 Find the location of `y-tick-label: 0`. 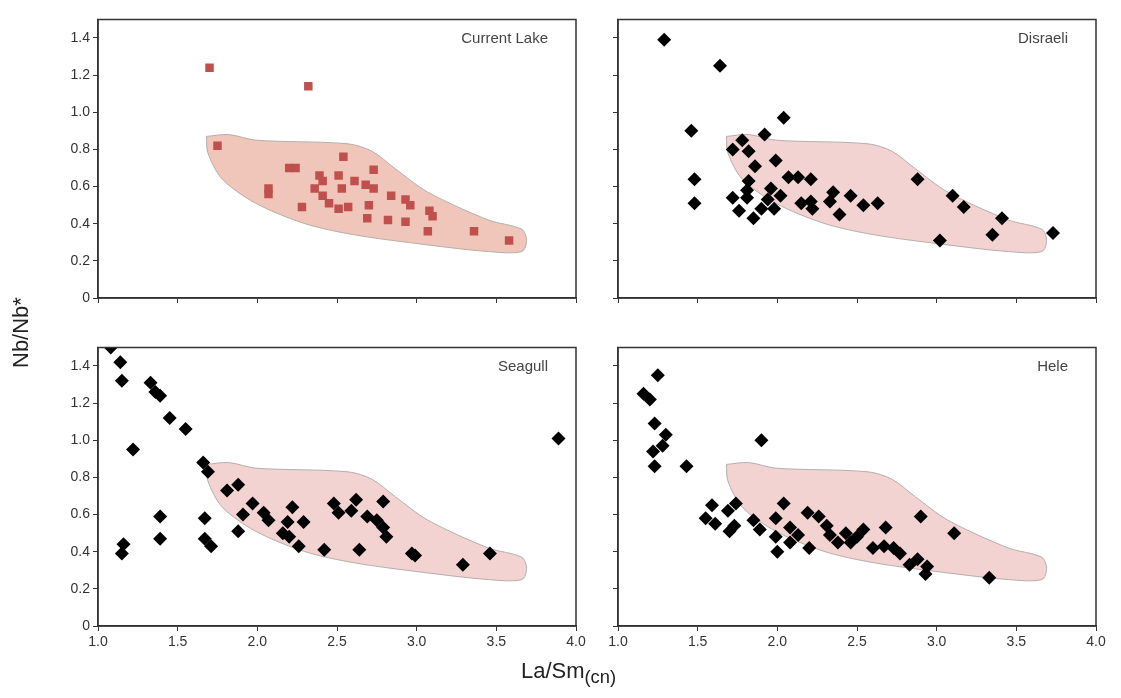

y-tick-label: 0 is located at coordinates (86, 296).